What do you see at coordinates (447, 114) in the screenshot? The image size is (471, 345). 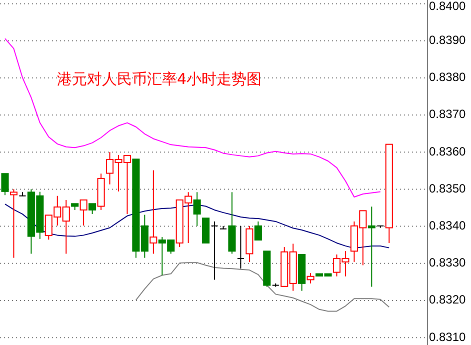 I see `ytick: 0.8370` at bounding box center [447, 114].